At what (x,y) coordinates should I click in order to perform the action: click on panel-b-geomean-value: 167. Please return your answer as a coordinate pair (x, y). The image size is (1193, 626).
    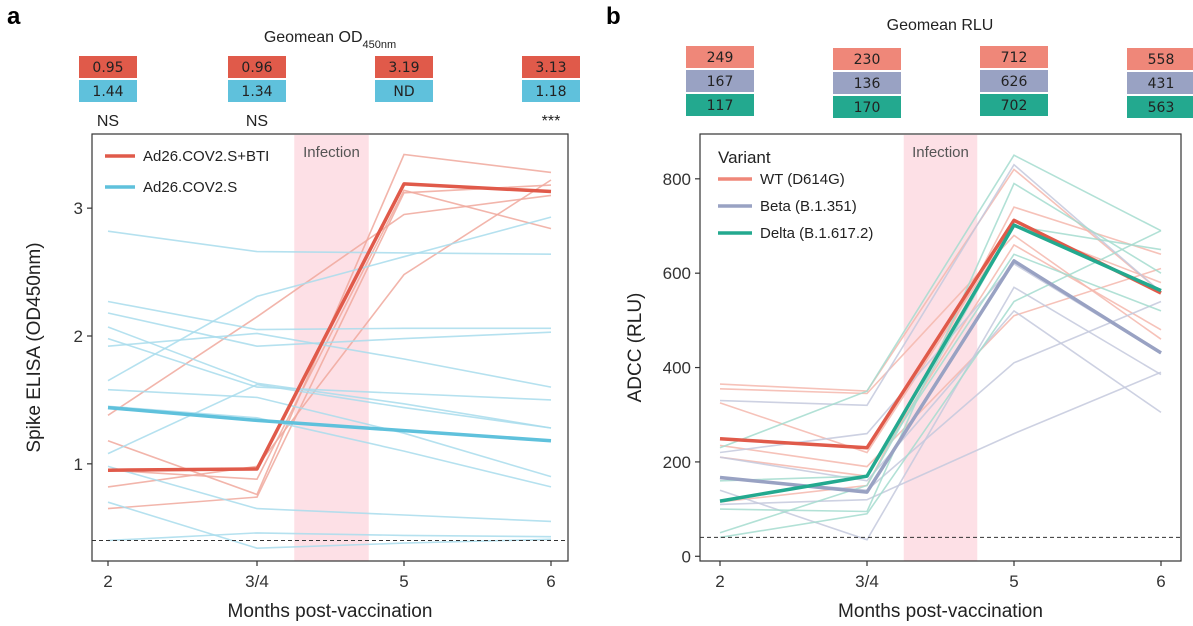
    Looking at the image, I should click on (720, 82).